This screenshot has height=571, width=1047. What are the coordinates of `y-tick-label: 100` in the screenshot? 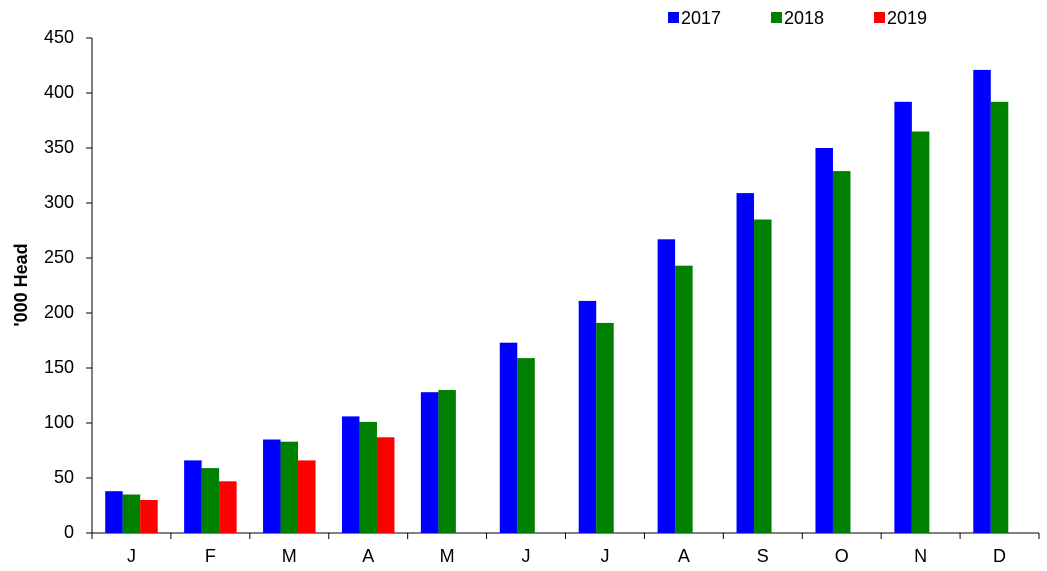 It's located at (59, 422).